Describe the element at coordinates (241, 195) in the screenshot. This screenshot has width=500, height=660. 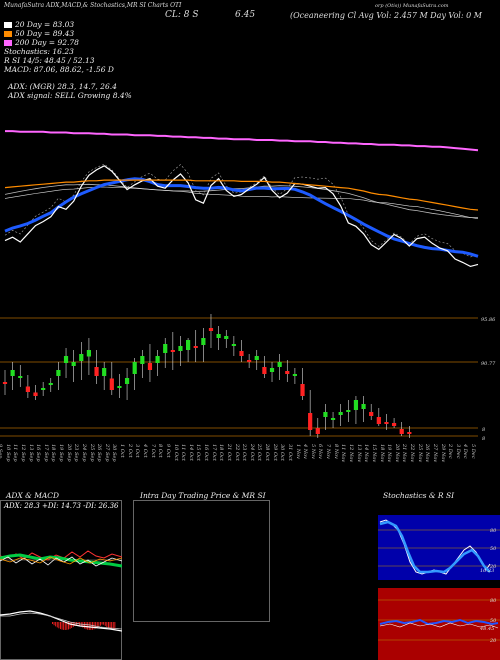
I see `ma50-line` at that location.